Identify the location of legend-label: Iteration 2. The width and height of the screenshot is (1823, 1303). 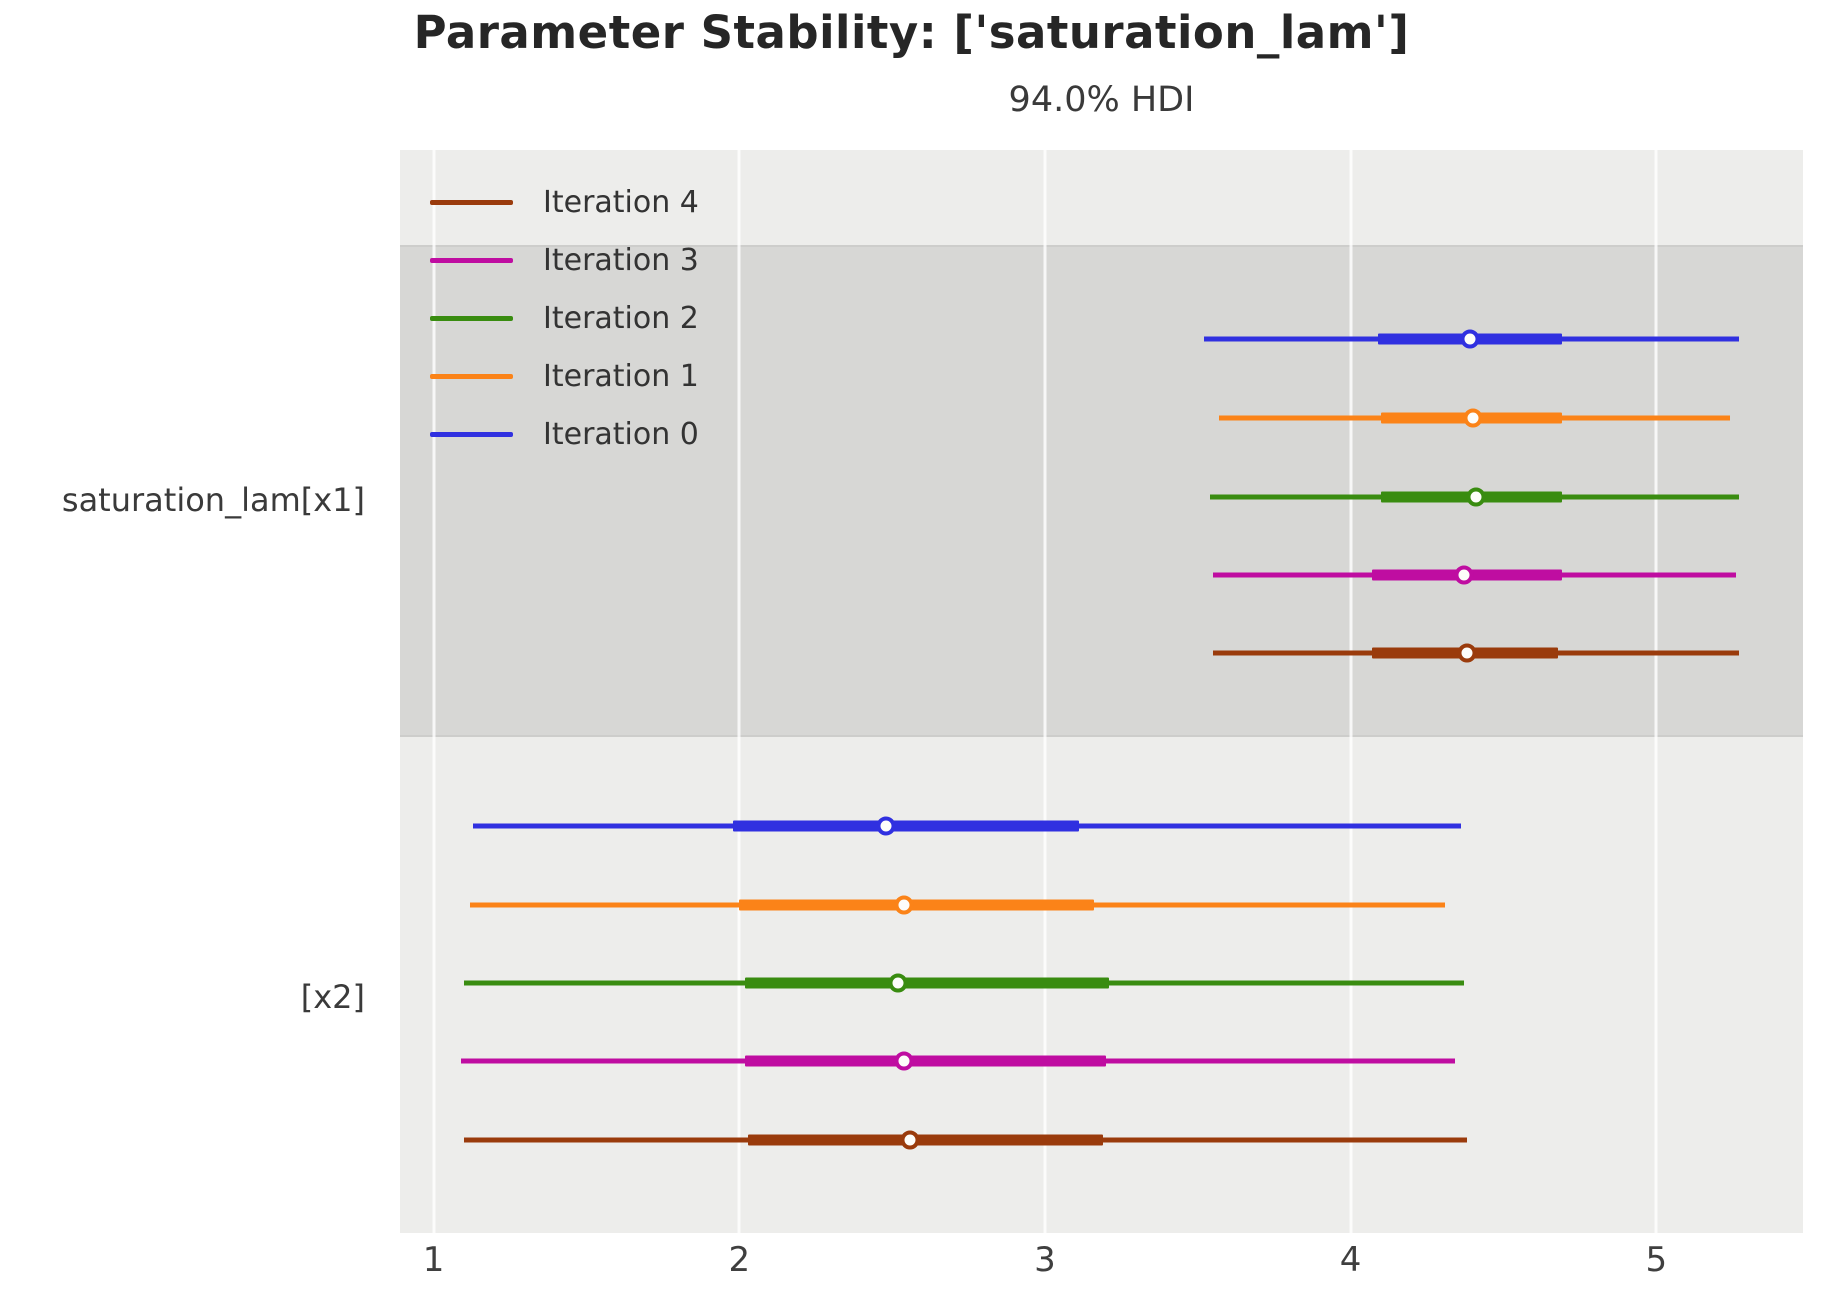
(621, 318).